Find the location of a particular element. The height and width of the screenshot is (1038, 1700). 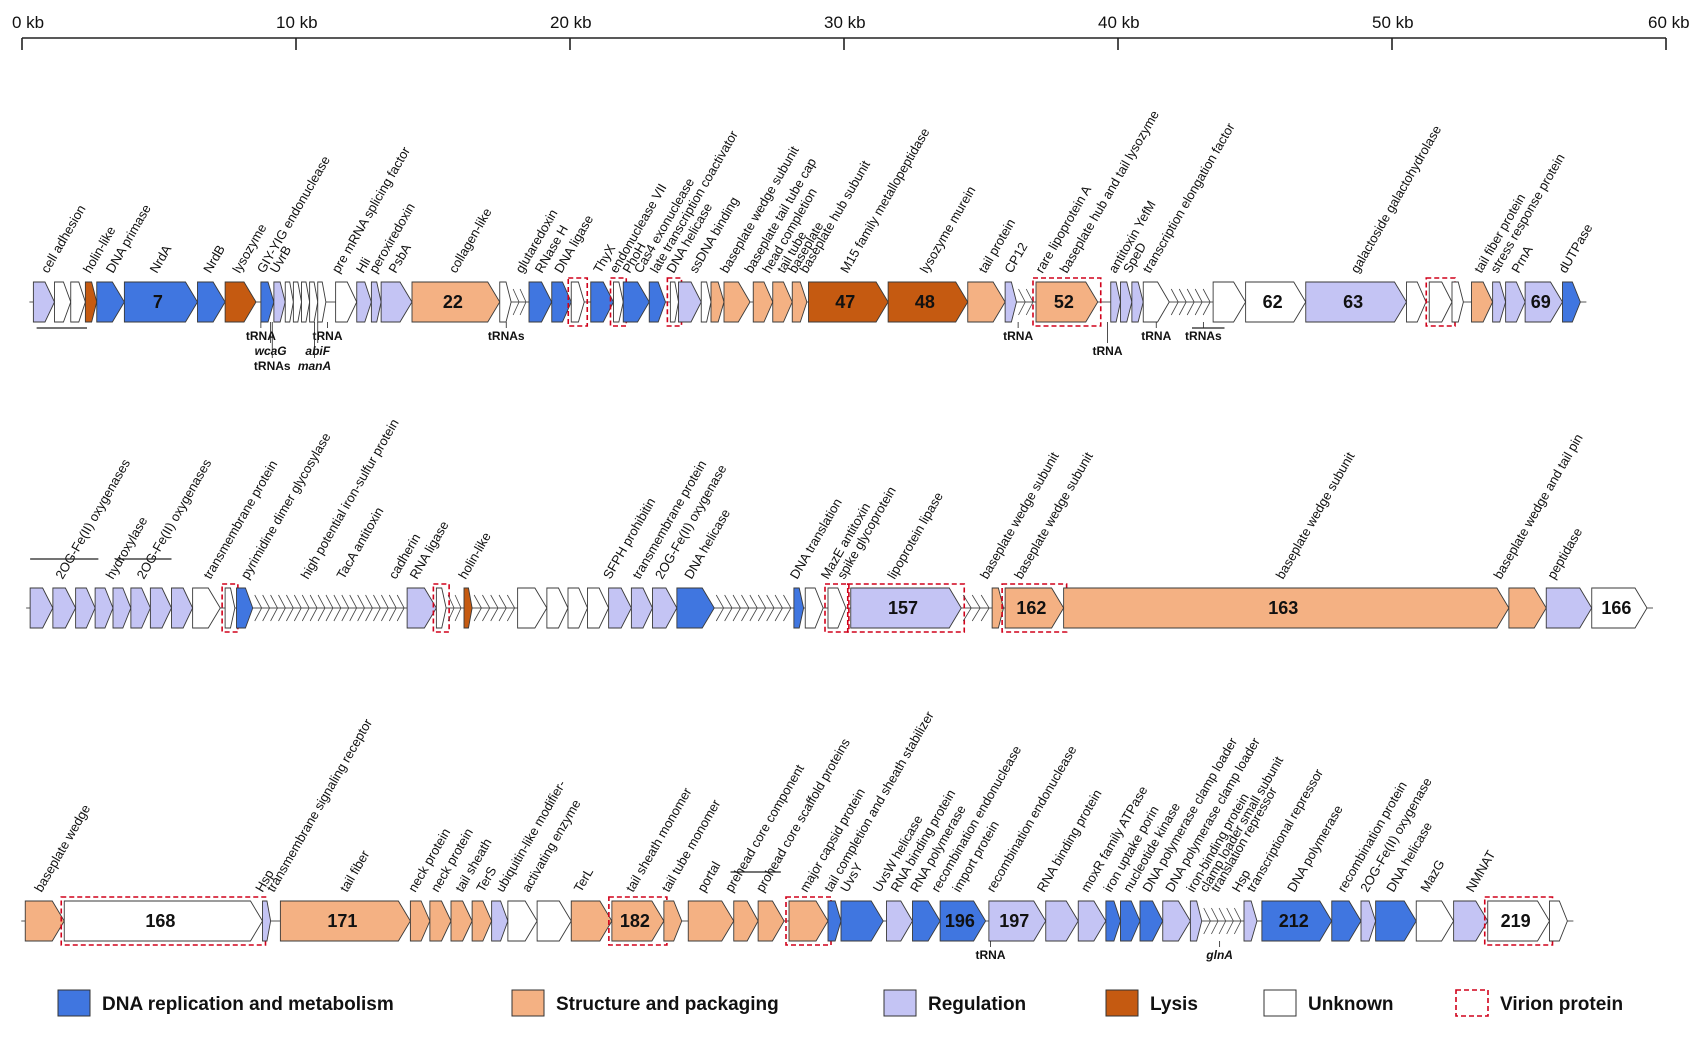

gene-number: 52 is located at coordinates (1064, 302).